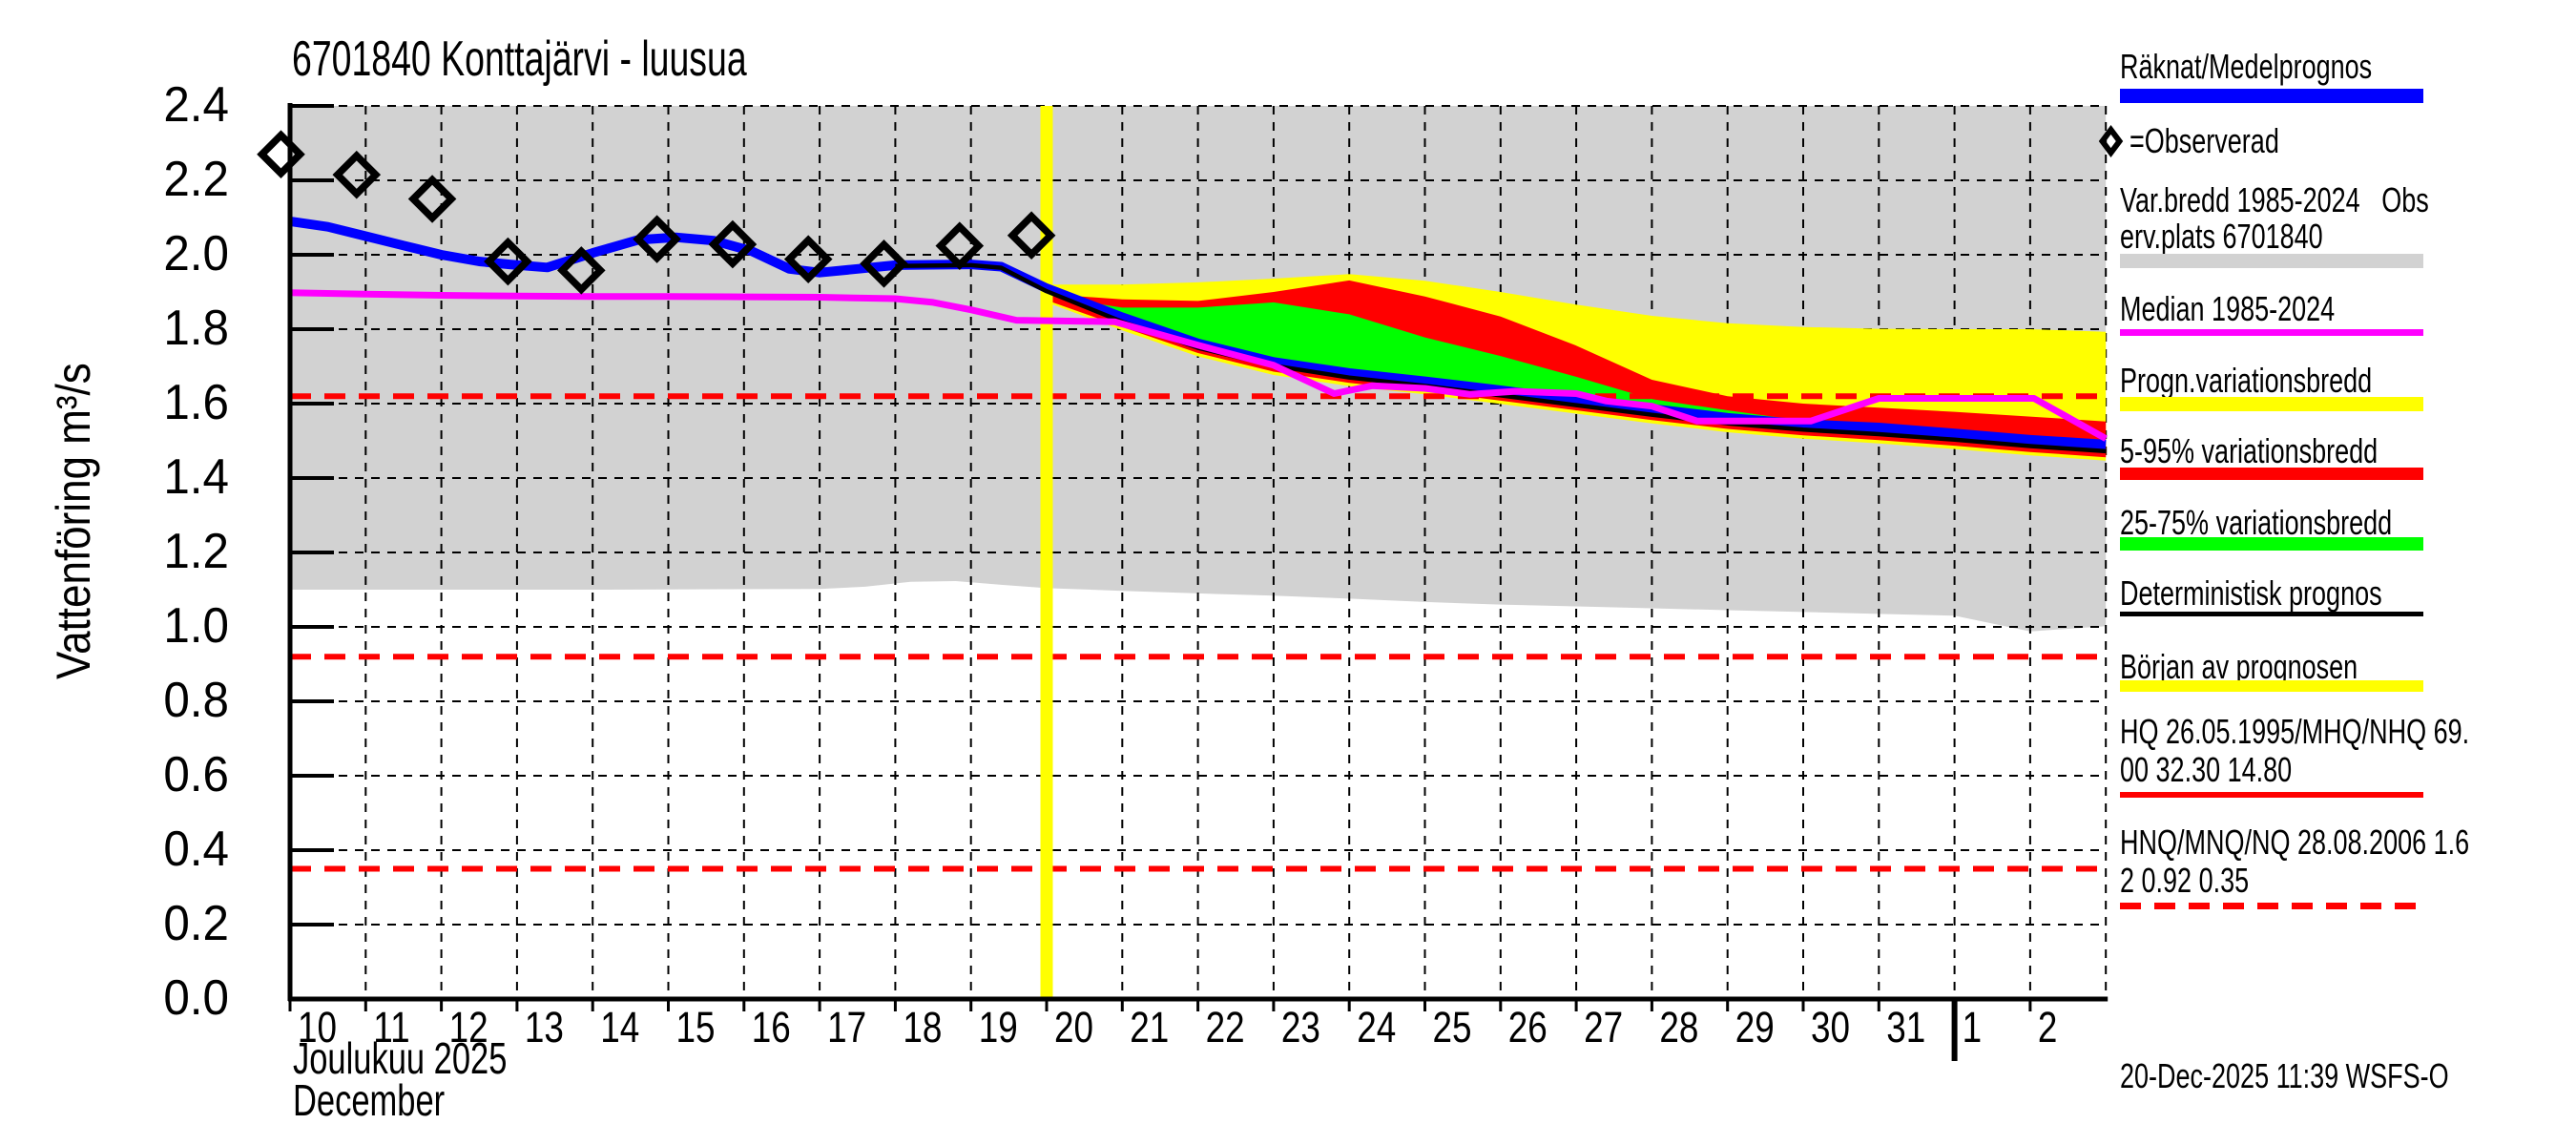  Describe the element at coordinates (1603, 1027) in the screenshot. I see `x-tick-label: 27` at that location.